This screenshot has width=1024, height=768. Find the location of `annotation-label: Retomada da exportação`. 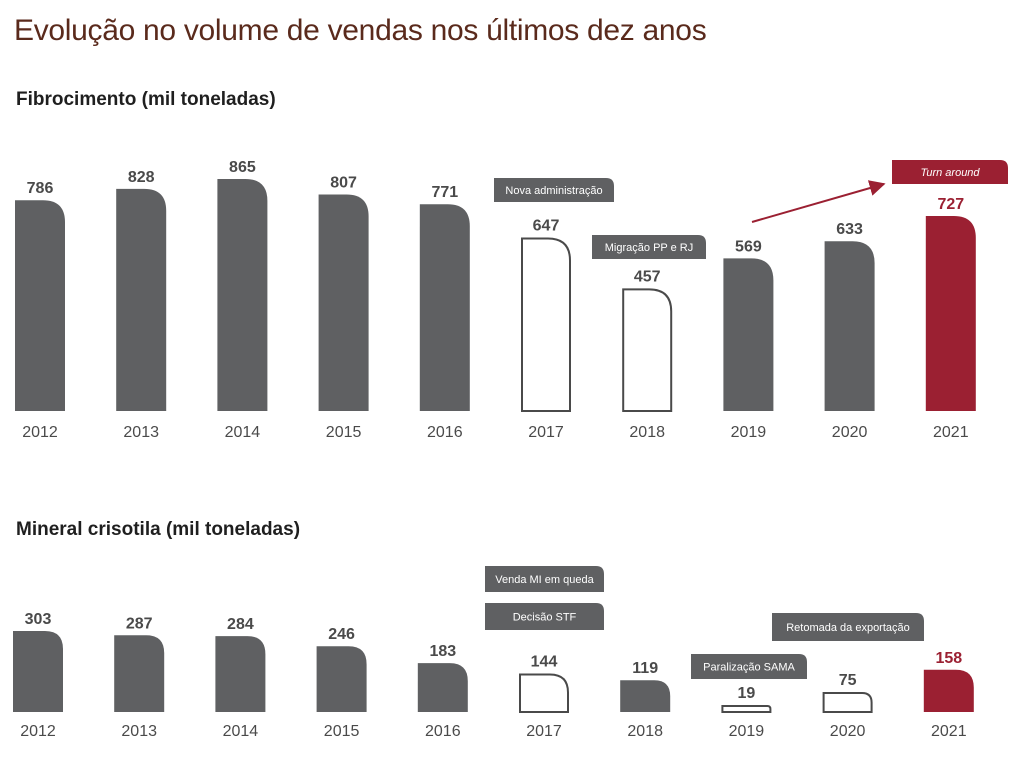

annotation-label: Retomada da exportação is located at coordinates (848, 628).